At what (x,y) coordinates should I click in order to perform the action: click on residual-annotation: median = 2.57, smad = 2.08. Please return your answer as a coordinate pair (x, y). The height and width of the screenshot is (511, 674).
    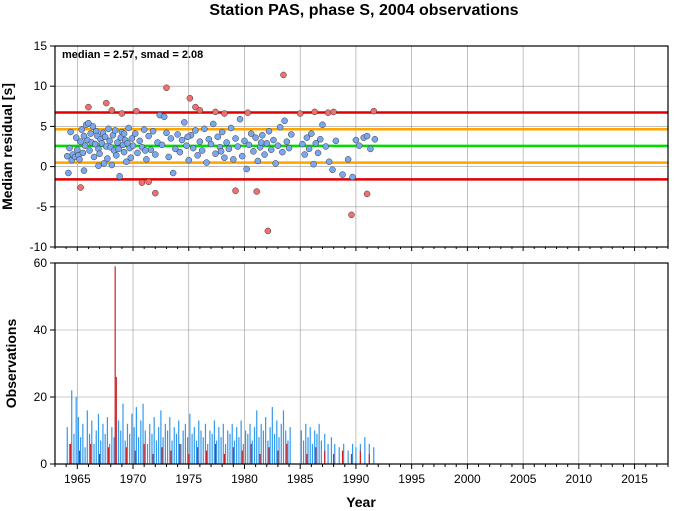
    Looking at the image, I should click on (132, 55).